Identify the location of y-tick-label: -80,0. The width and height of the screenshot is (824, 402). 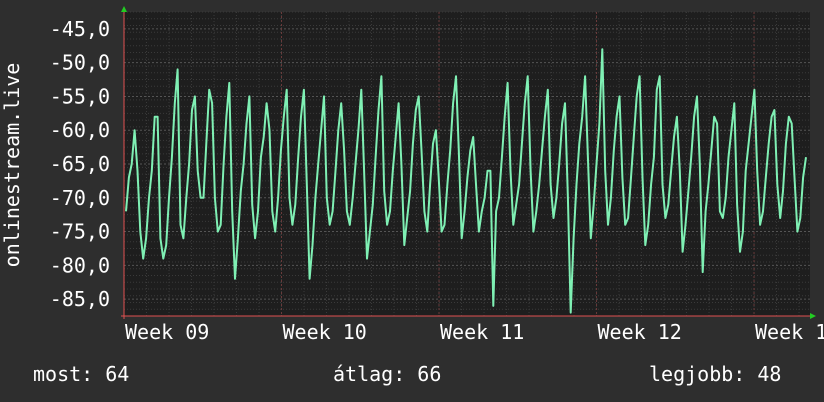
(80, 265).